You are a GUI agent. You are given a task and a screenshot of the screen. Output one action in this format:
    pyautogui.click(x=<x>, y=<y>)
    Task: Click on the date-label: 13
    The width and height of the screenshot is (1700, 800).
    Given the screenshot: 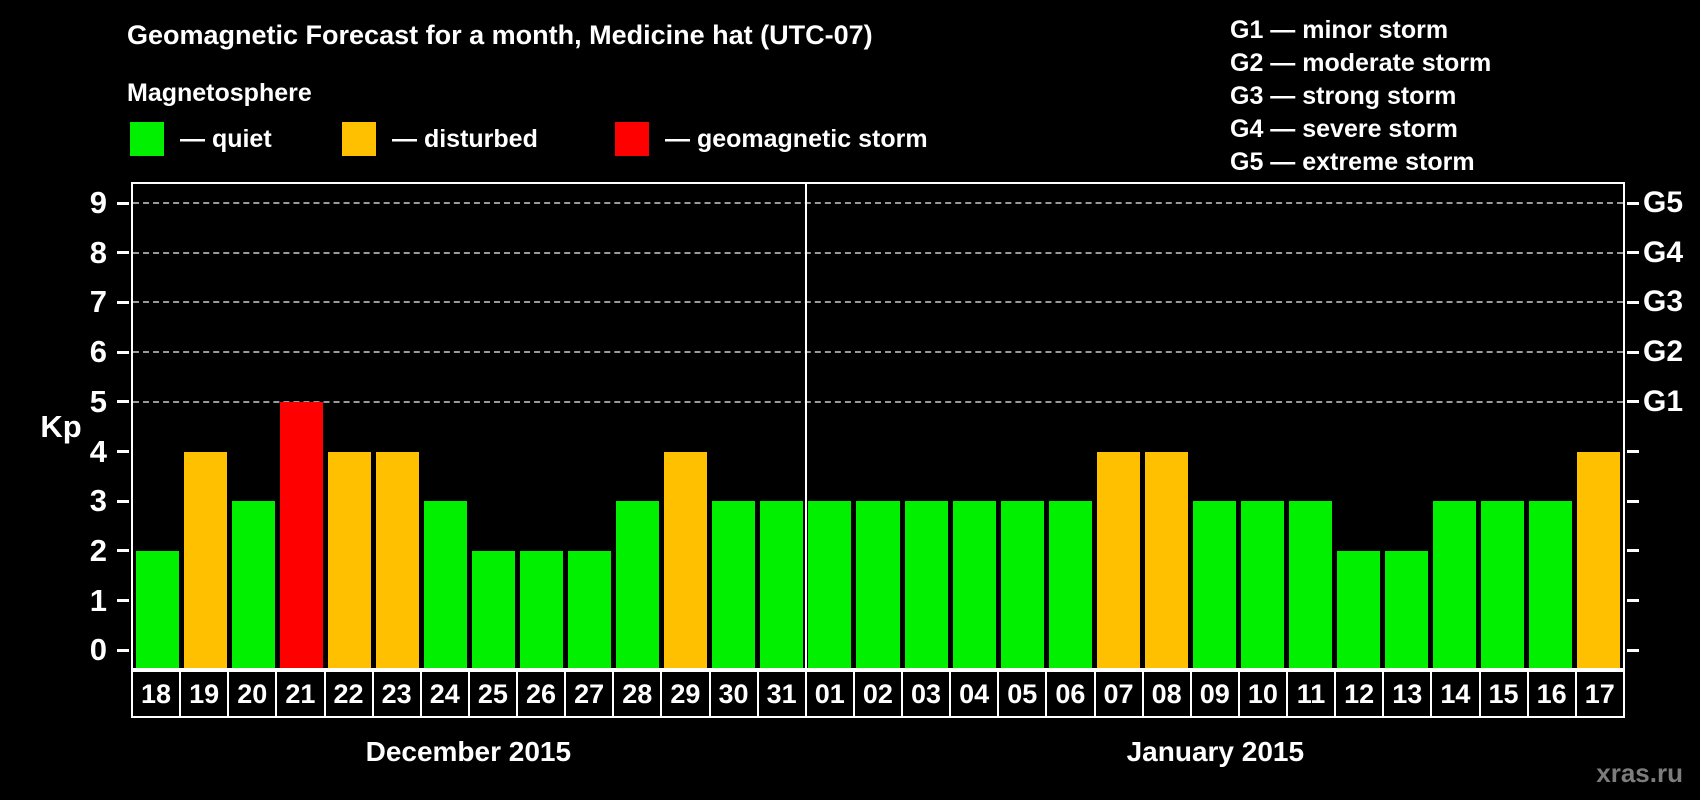 What is the action you would take?
    pyautogui.click(x=1407, y=694)
    